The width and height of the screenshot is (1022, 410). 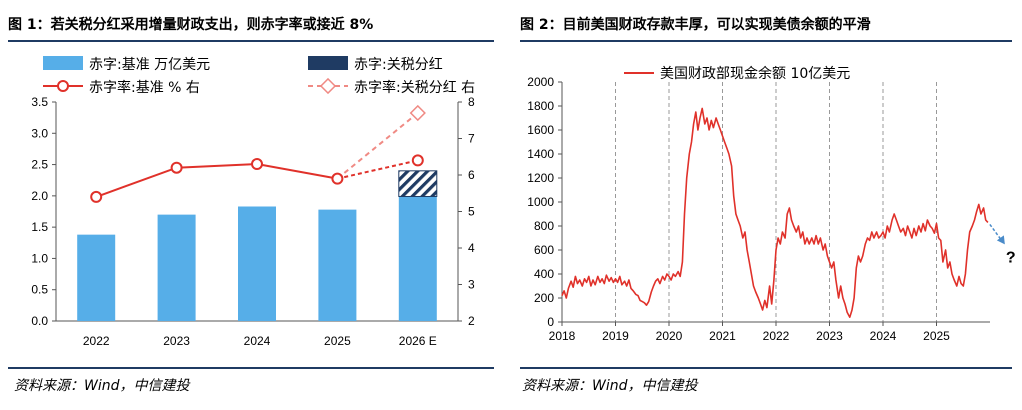 I want to click on right-axis-tick-label: 6, so click(x=471, y=175).